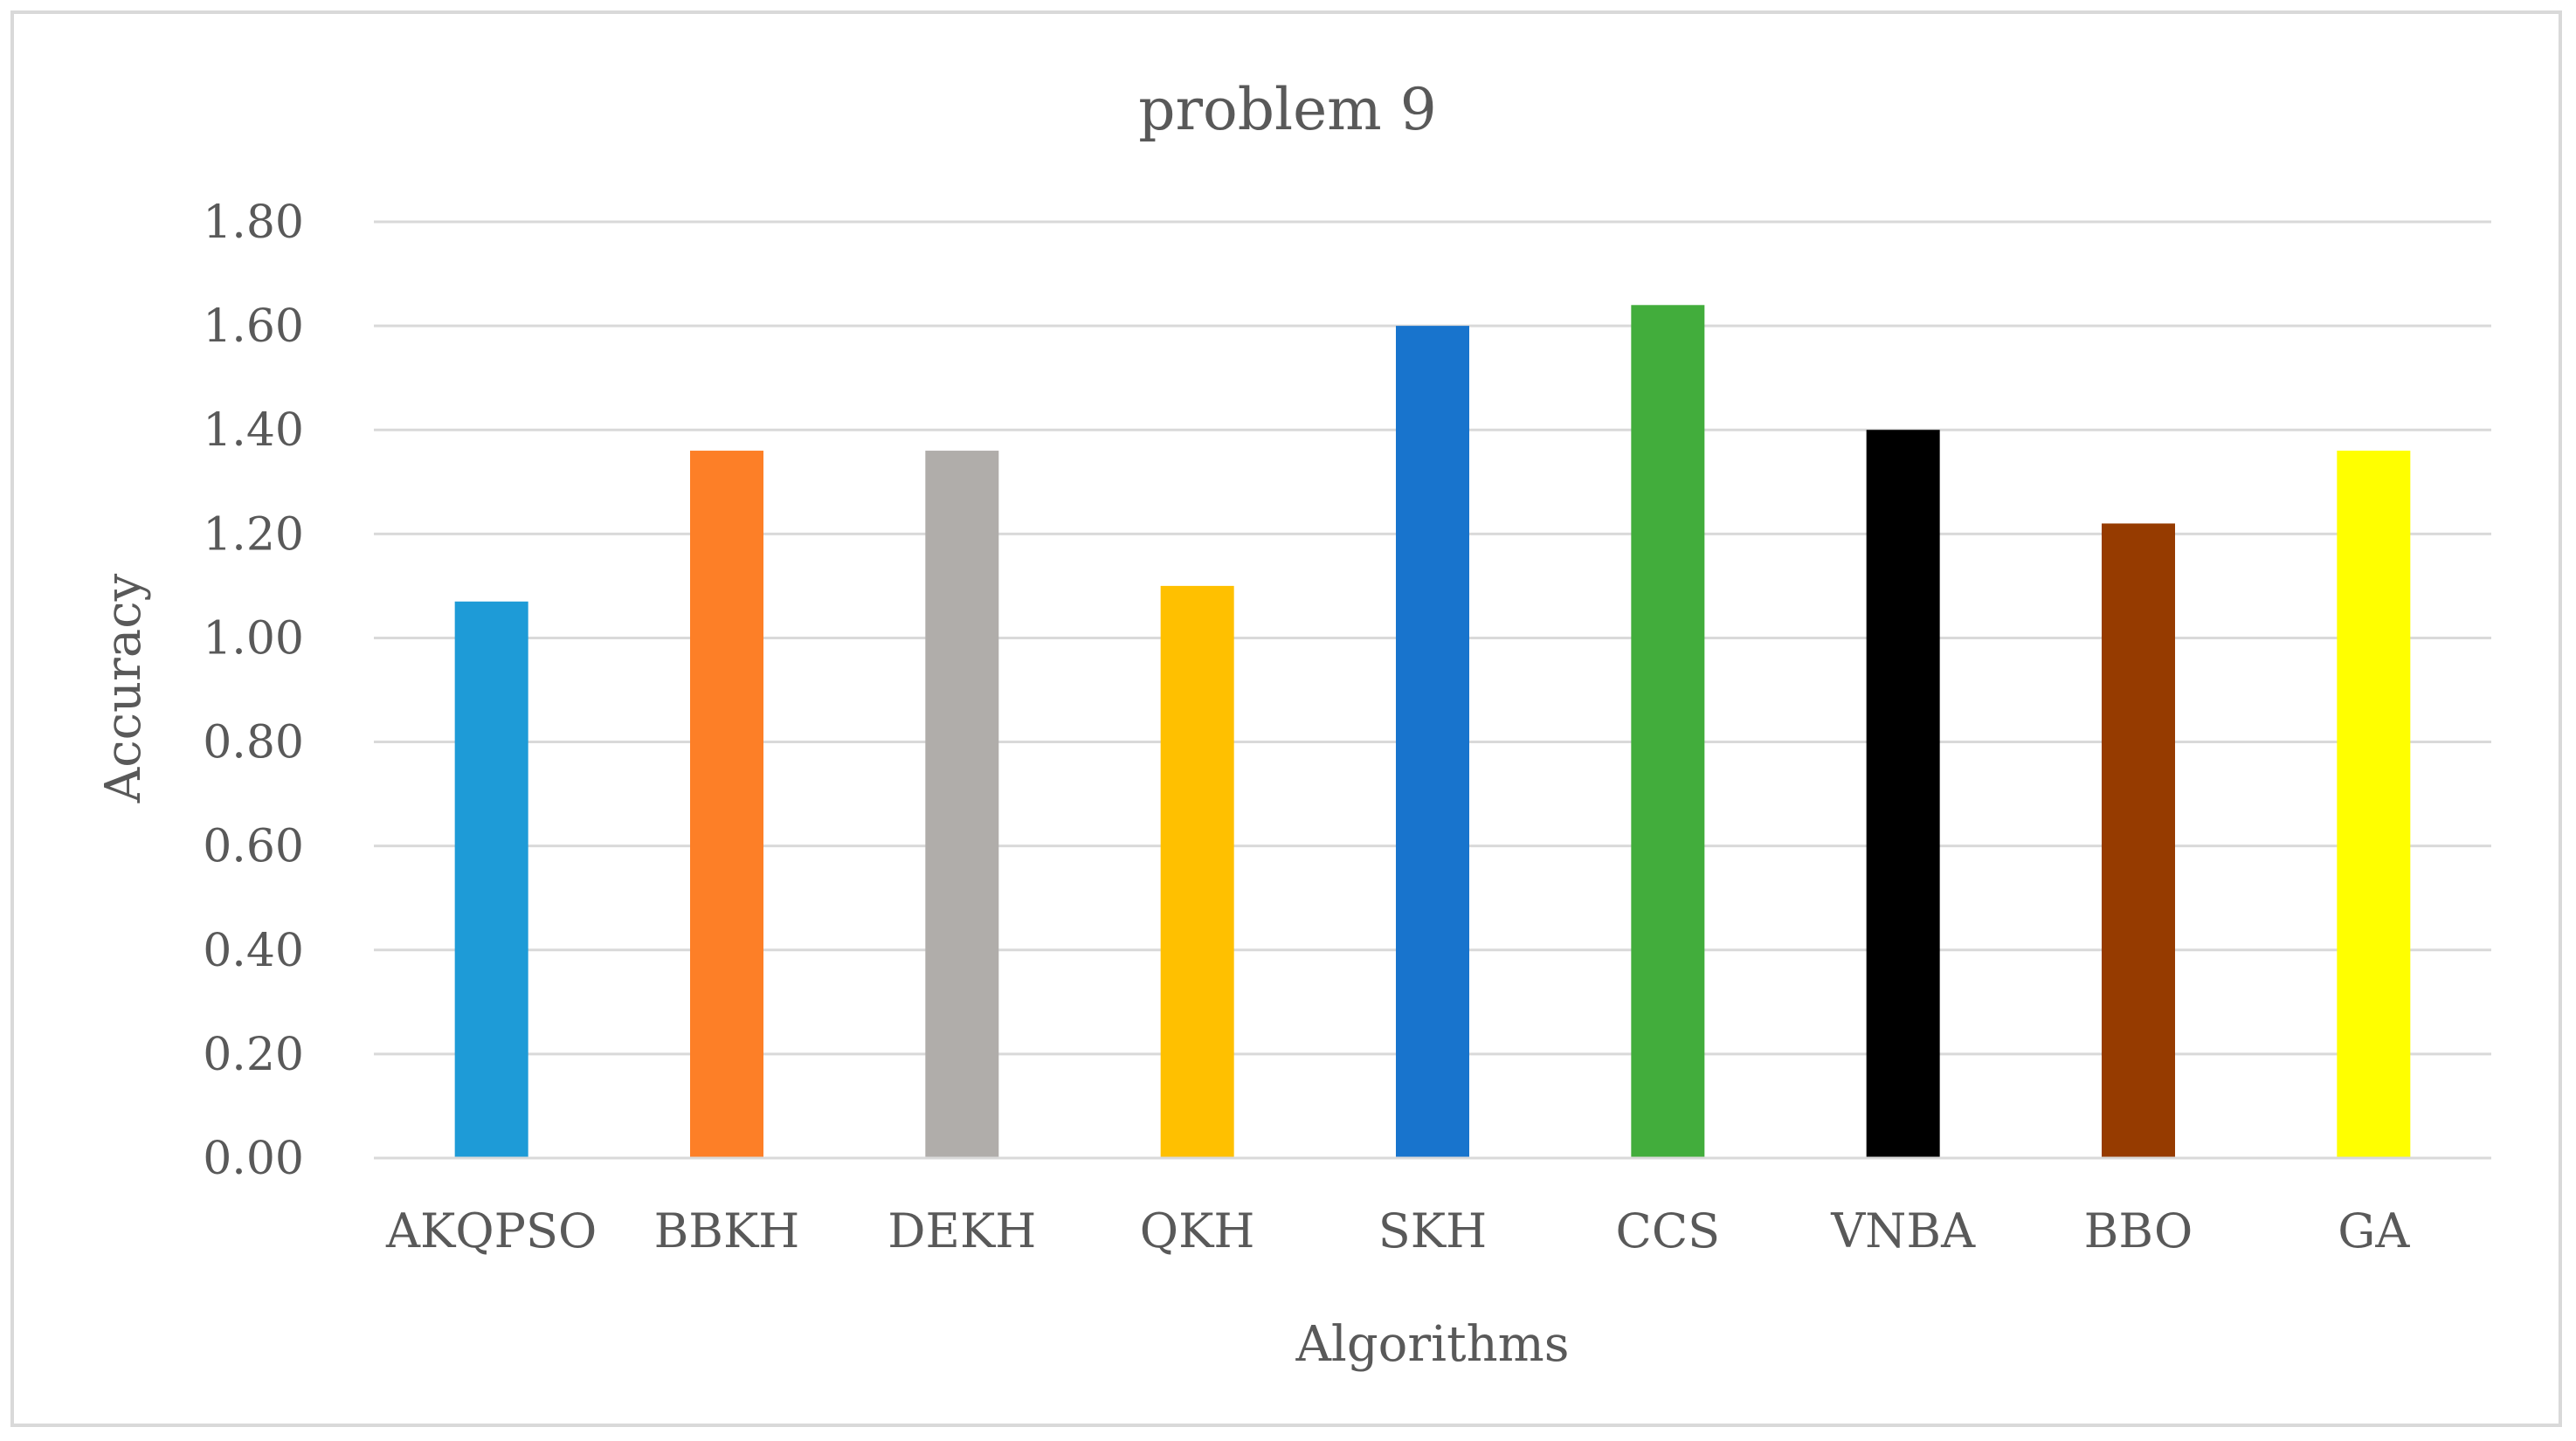 The width and height of the screenshot is (2576, 1441). Describe the element at coordinates (2374, 804) in the screenshot. I see `bar-ga` at that location.